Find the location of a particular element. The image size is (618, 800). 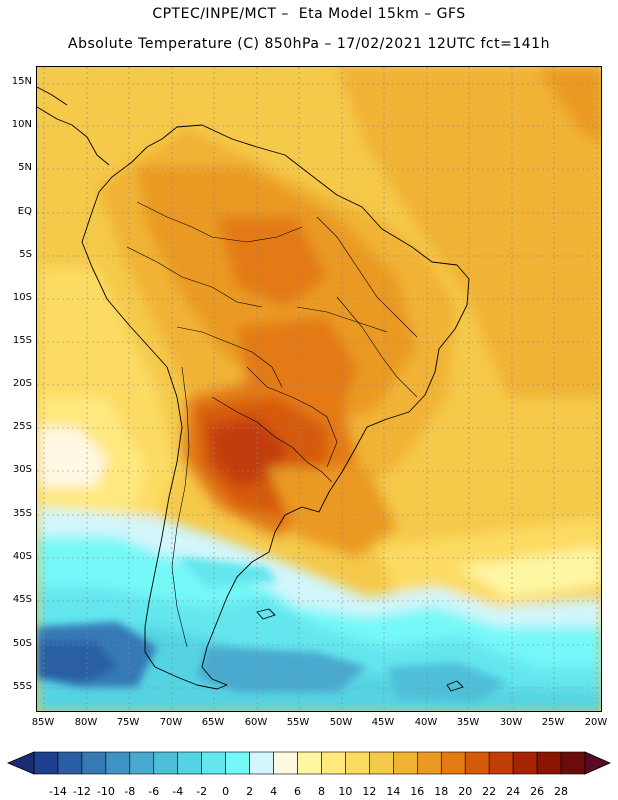

color-legend-label: -14 is located at coordinates (57, 791).